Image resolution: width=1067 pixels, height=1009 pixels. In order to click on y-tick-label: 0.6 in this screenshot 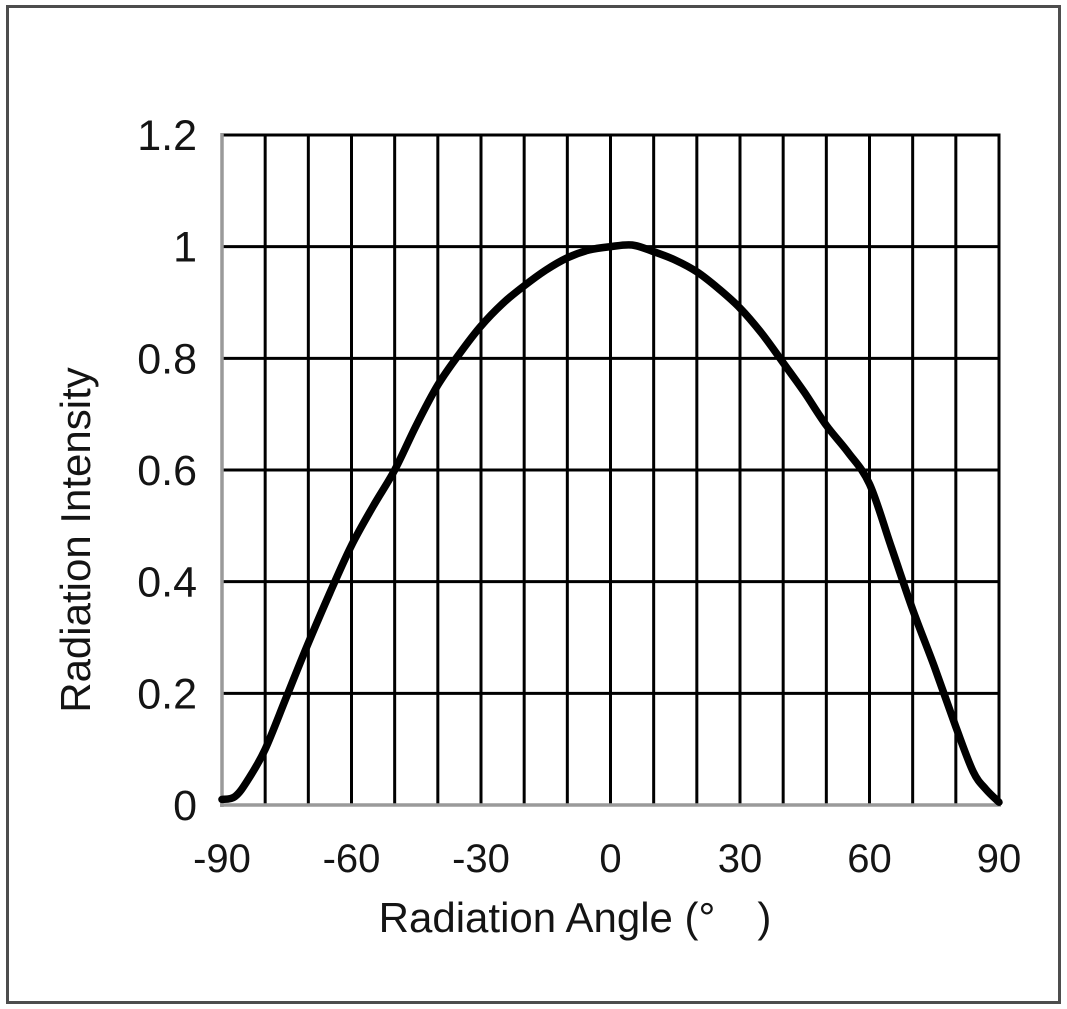, I will do `click(167, 471)`.